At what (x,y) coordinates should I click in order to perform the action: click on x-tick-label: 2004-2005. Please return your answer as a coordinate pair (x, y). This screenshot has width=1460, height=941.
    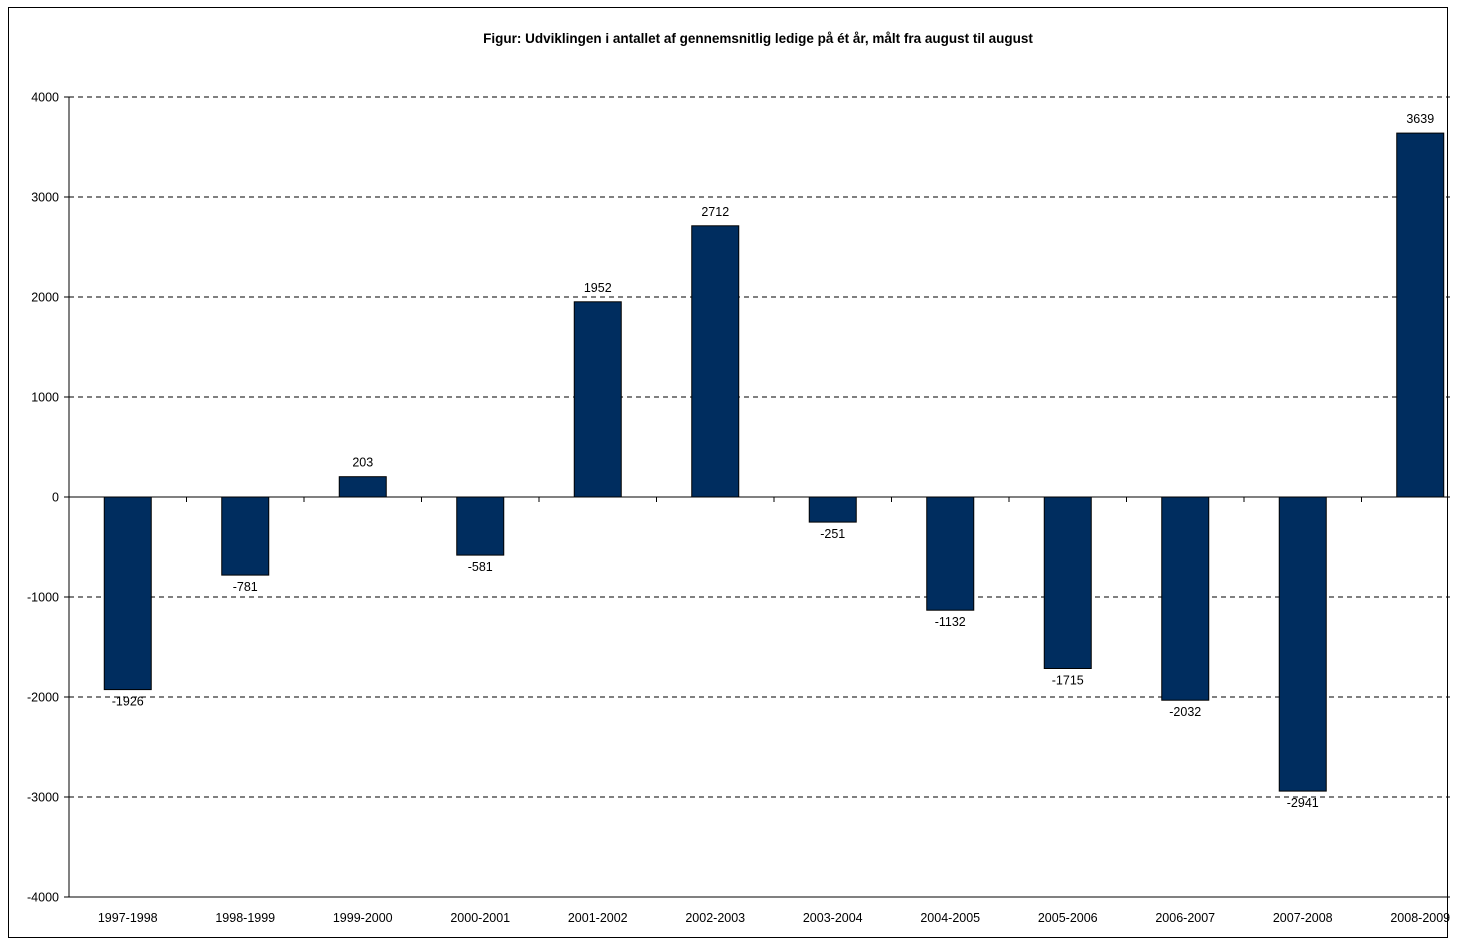
    Looking at the image, I should click on (950, 918).